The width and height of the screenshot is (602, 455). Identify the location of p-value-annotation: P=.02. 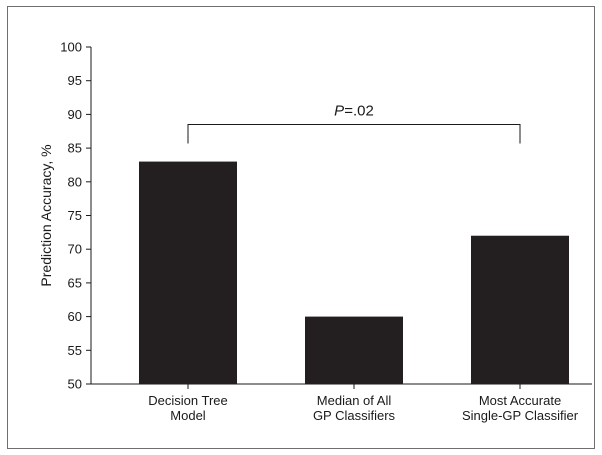
(354, 111).